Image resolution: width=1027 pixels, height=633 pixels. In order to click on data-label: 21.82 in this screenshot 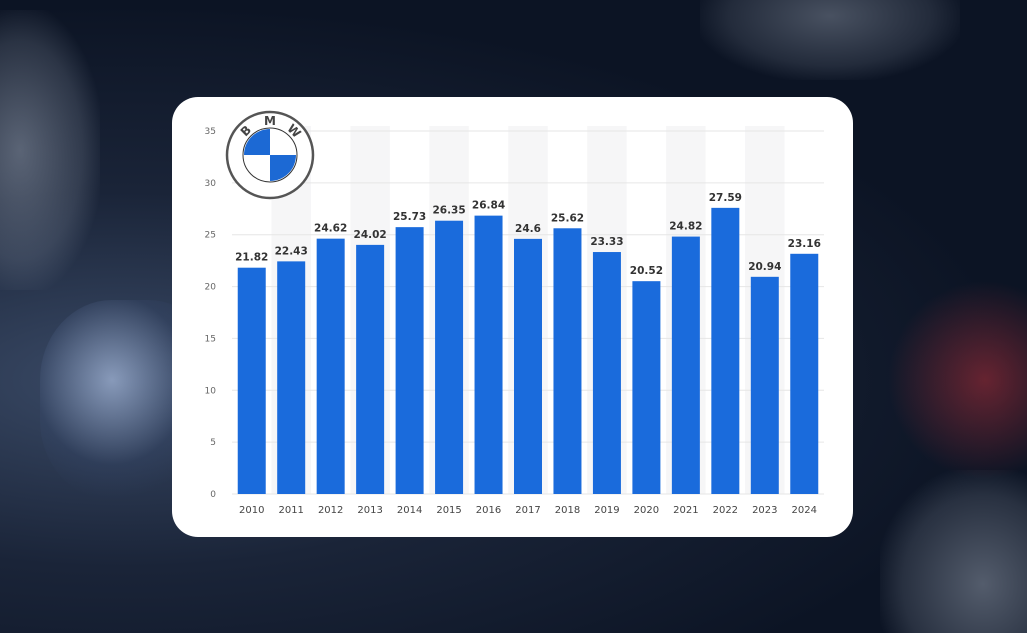, I will do `click(251, 258)`.